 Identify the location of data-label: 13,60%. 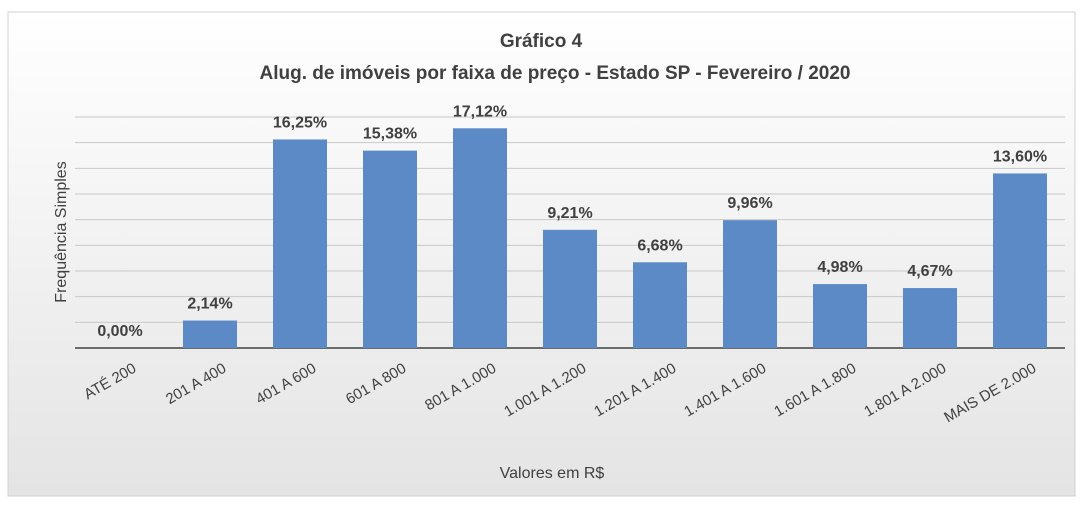
(1020, 156).